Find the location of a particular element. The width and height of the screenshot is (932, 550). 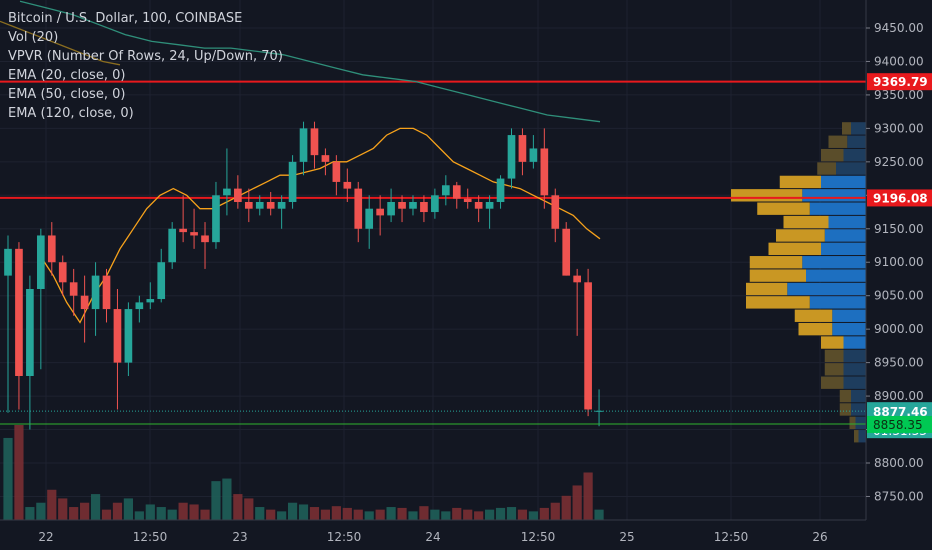

price-tick-label: 9400.00 is located at coordinates (899, 61).